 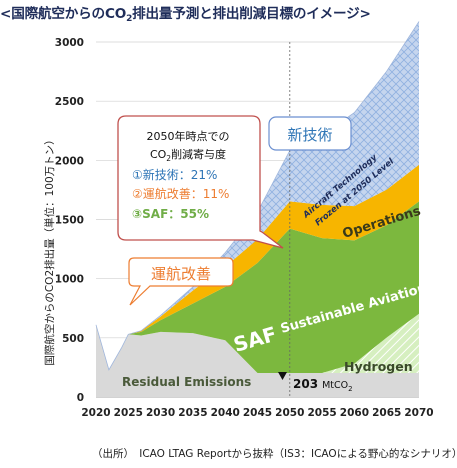 What do you see at coordinates (181, 274) in the screenshot?
I see `ops-improvement-label: 運航改善` at bounding box center [181, 274].